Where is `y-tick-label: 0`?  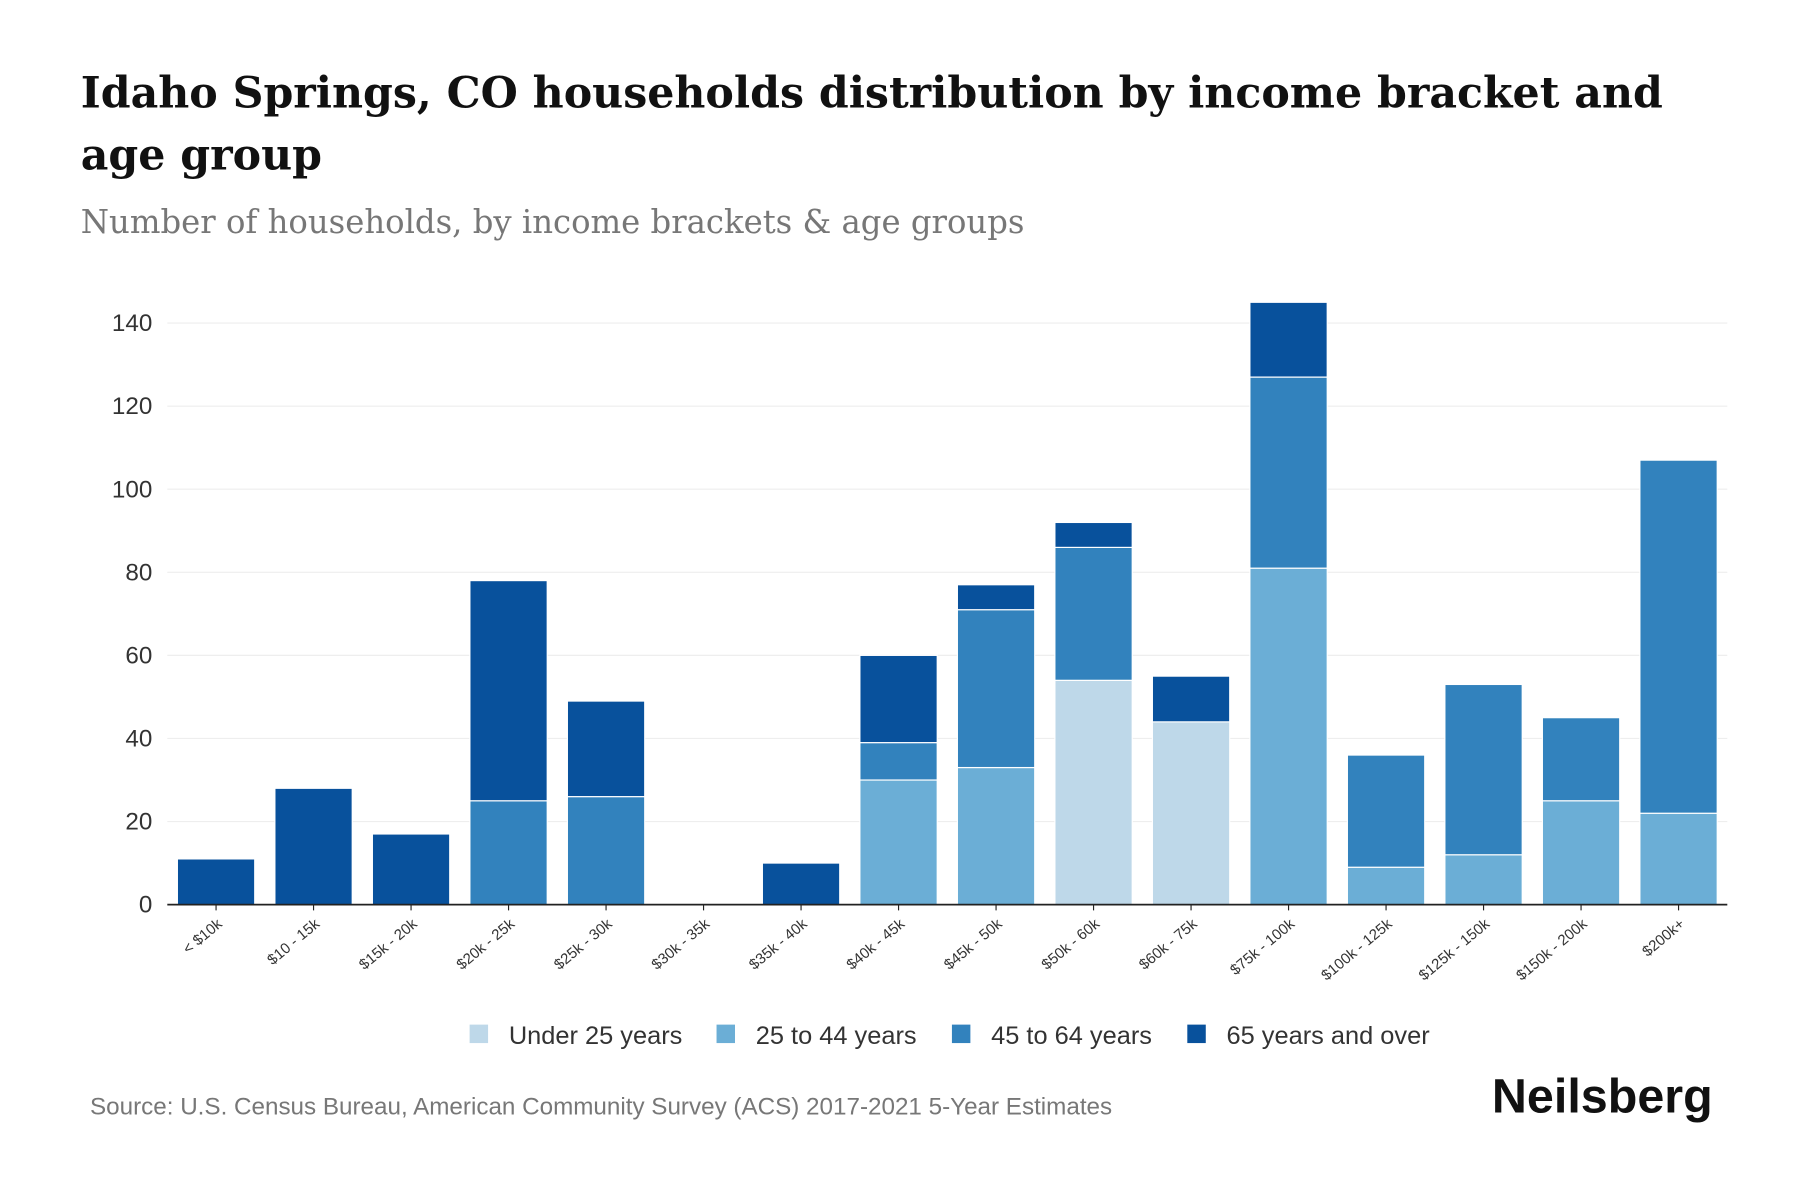 y-tick-label: 0 is located at coordinates (145, 905).